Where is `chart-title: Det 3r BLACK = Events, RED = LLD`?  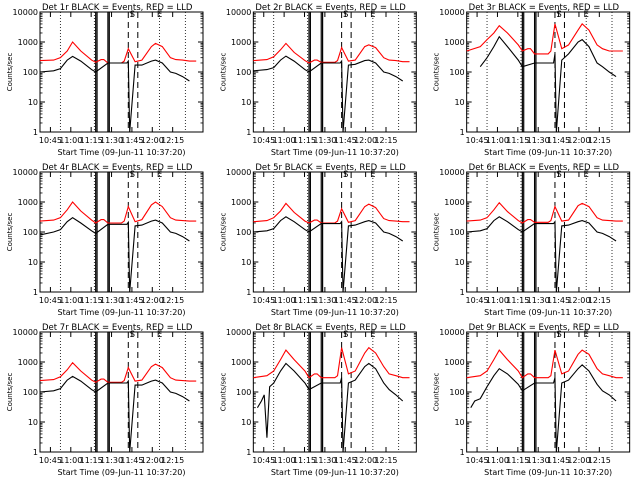
chart-title: Det 3r BLACK = Events, RED = LLD is located at coordinates (544, 8).